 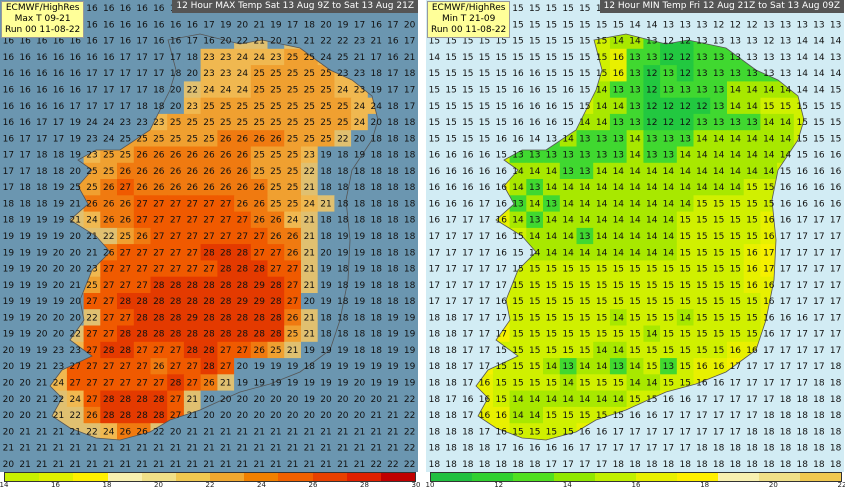 What do you see at coordinates (22, 477) in the screenshot?
I see `scale-swatch` at bounding box center [22, 477].